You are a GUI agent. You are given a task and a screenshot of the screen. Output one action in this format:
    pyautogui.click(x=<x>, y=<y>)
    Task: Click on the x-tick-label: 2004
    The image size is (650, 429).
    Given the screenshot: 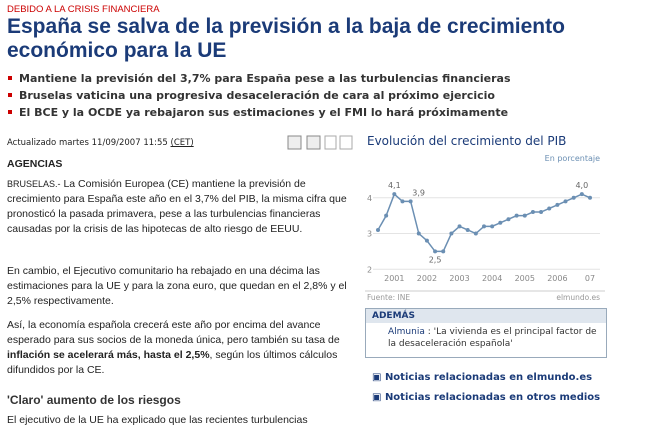 What is the action you would take?
    pyautogui.click(x=492, y=278)
    